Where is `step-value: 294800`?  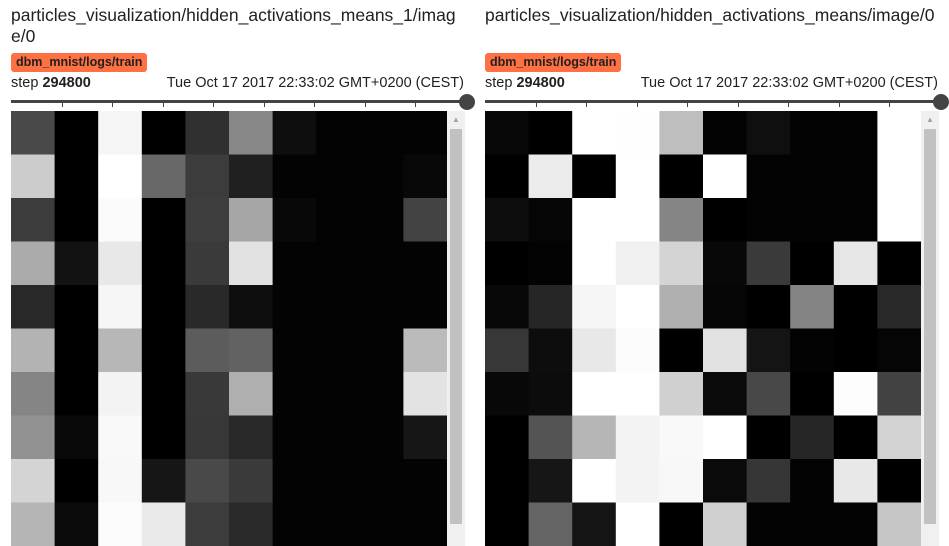
step-value: 294800 is located at coordinates (66, 83).